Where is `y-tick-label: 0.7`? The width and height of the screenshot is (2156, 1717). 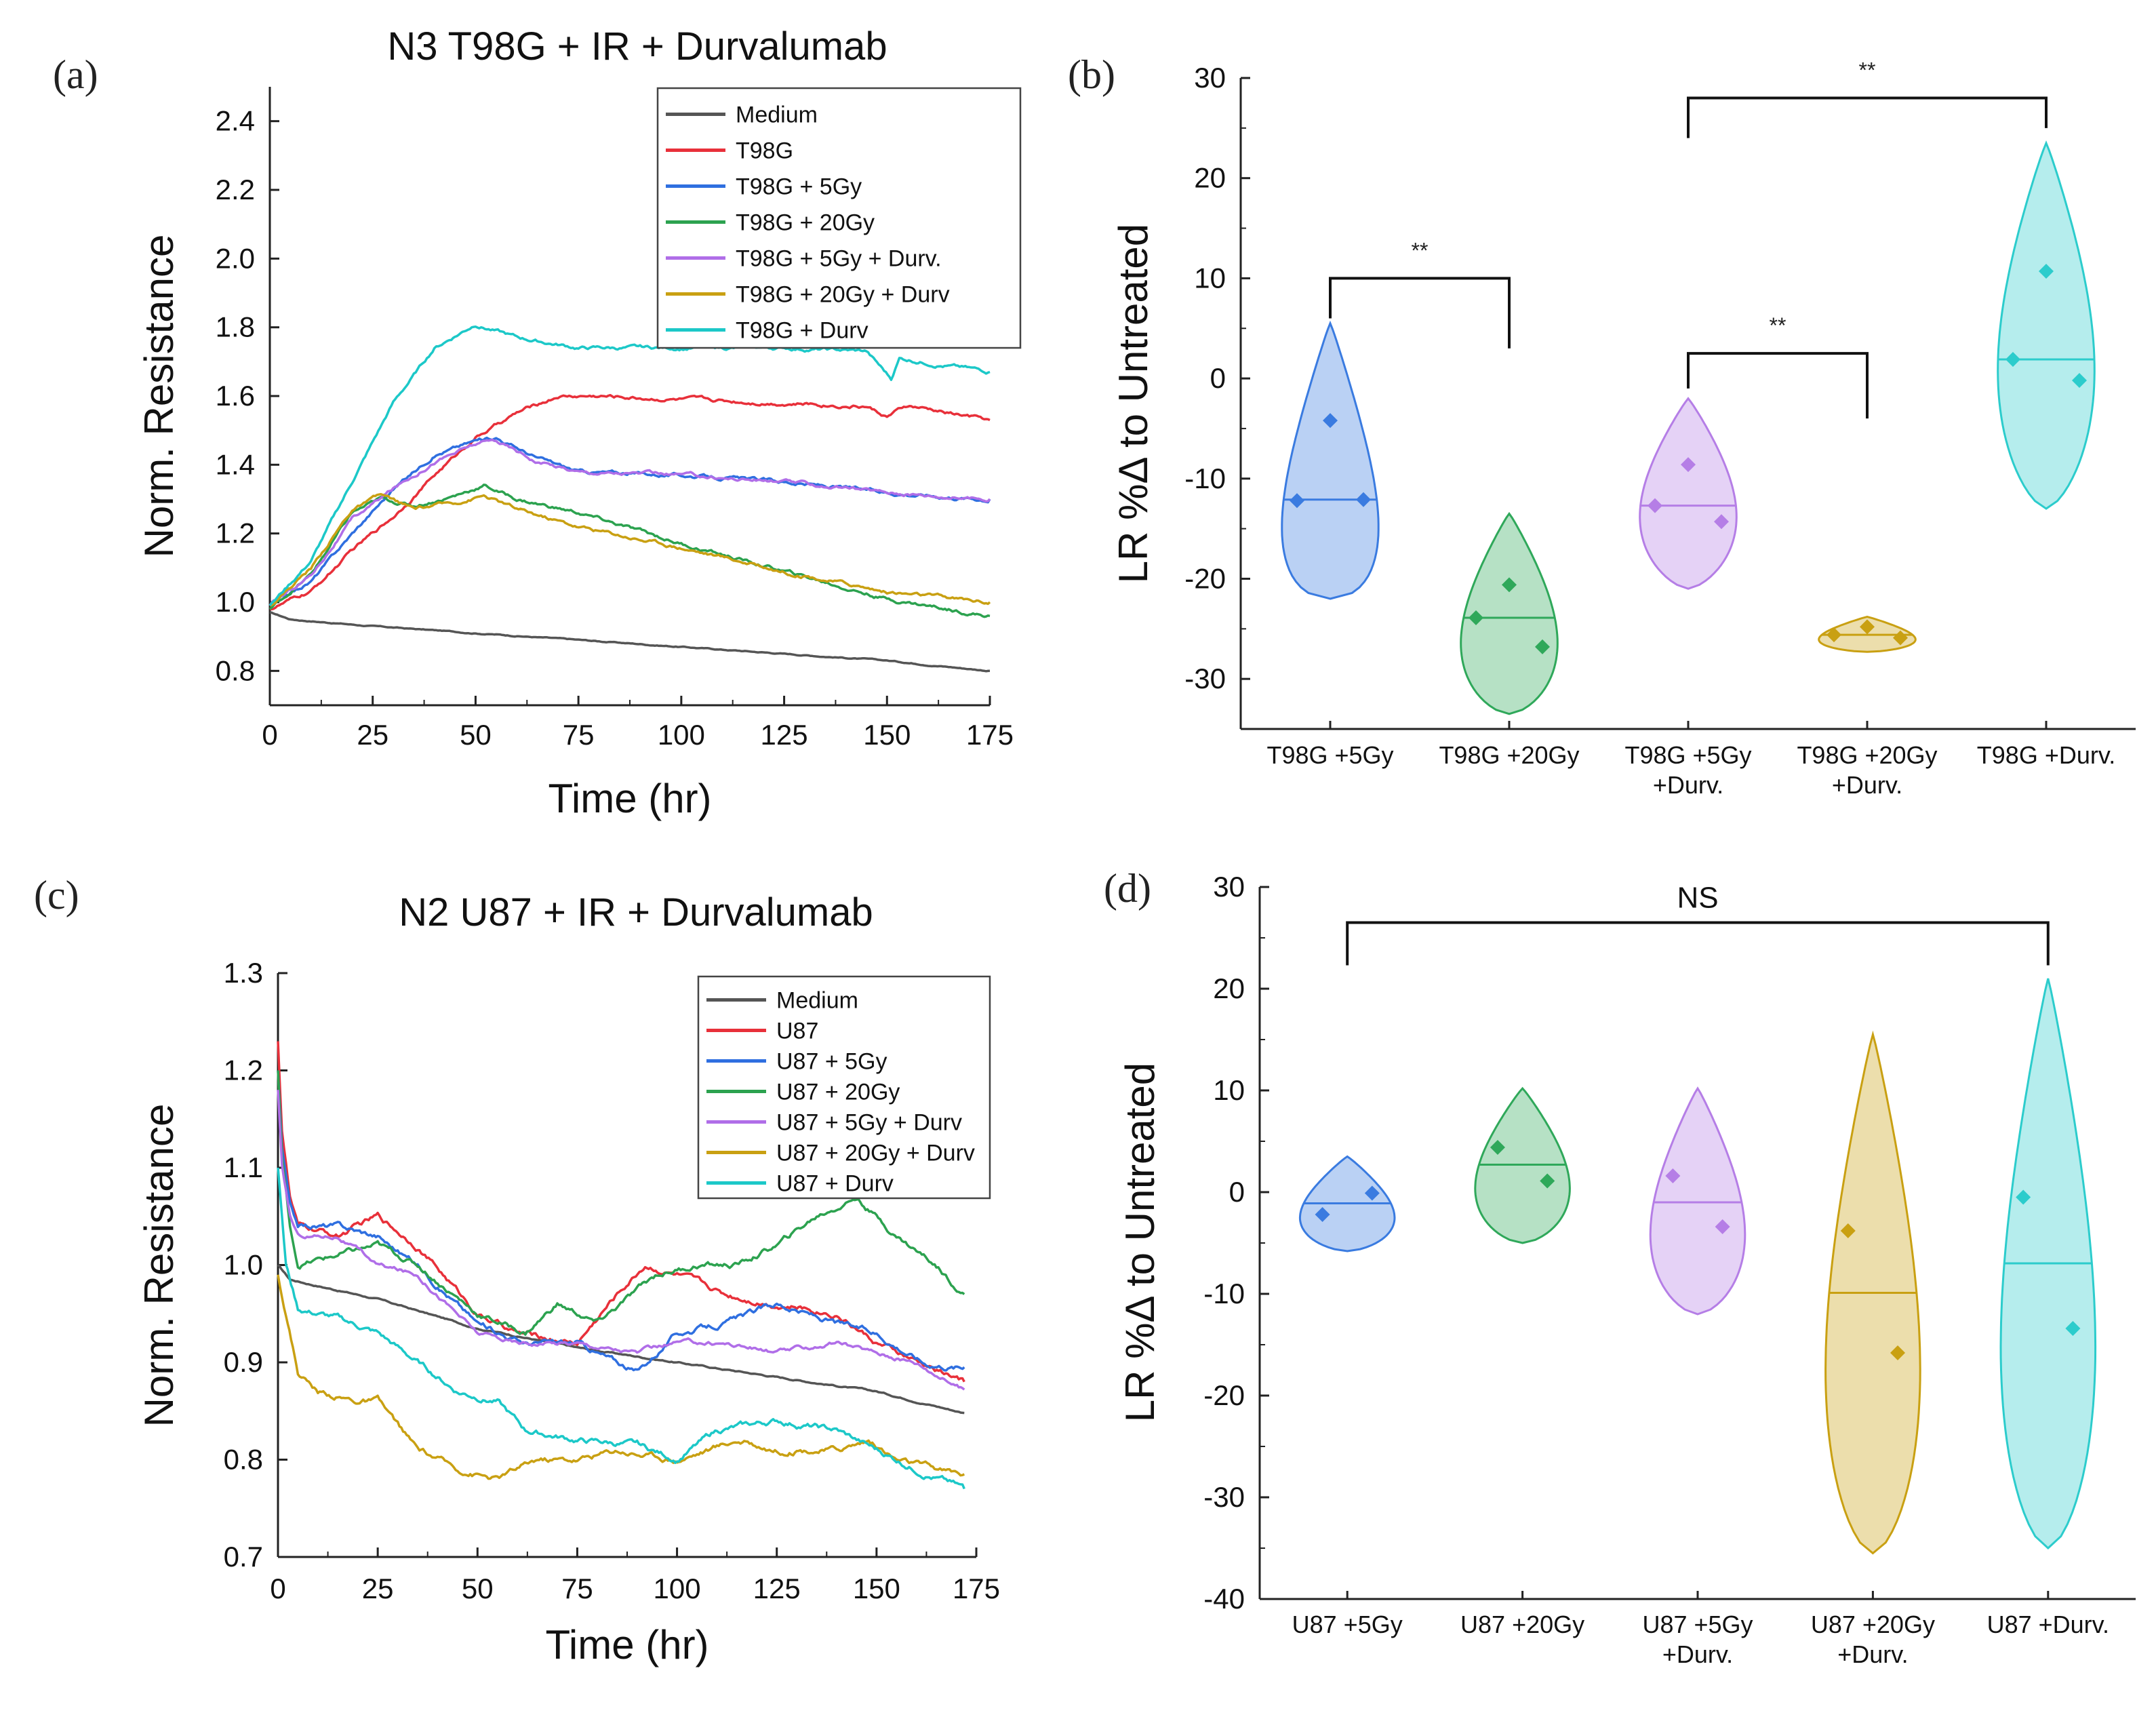 y-tick-label: 0.7 is located at coordinates (243, 1557).